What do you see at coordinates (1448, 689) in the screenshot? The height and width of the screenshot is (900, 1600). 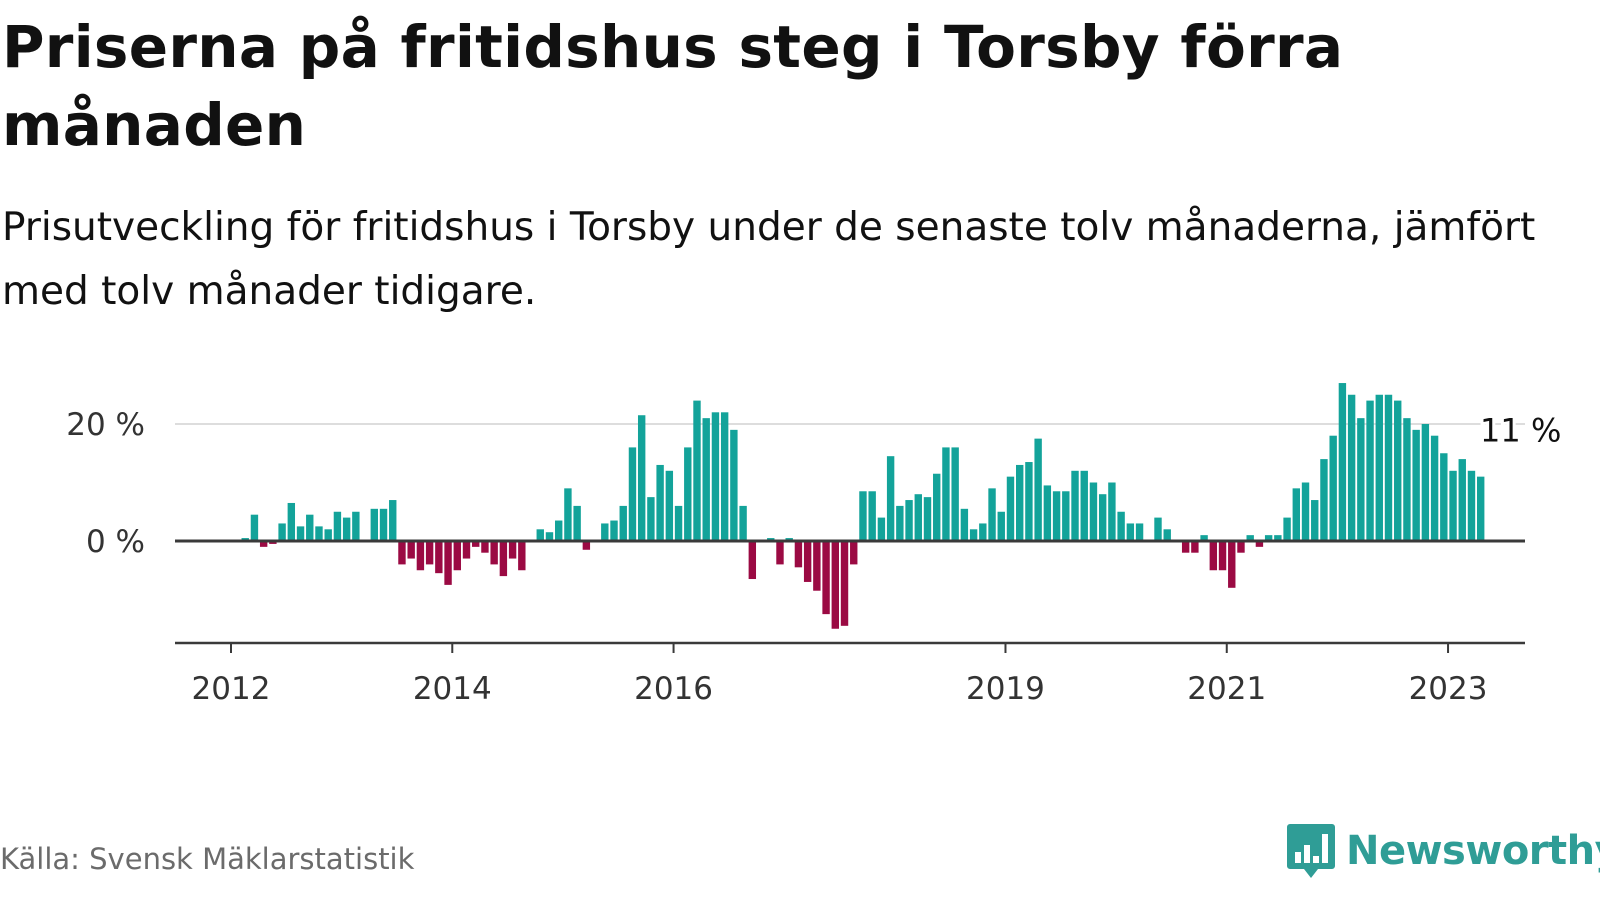 I see `x-tick-label: 2023` at bounding box center [1448, 689].